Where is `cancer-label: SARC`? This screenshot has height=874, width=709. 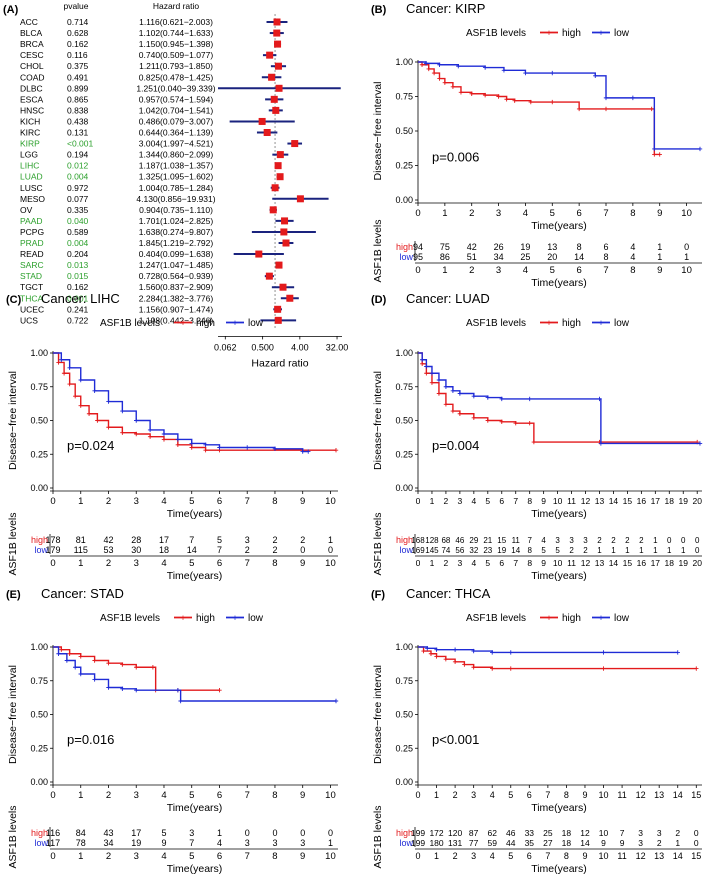 cancer-label: SARC is located at coordinates (32, 265).